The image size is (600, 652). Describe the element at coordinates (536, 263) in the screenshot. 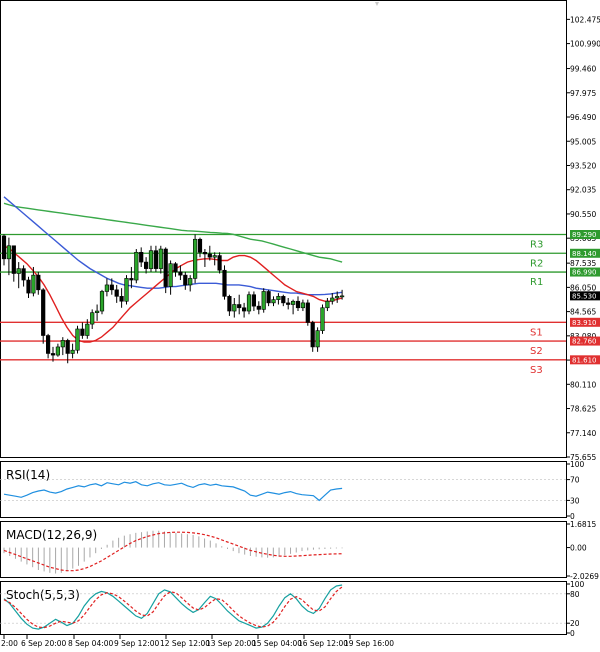

I see `level-label-r2: R2` at that location.